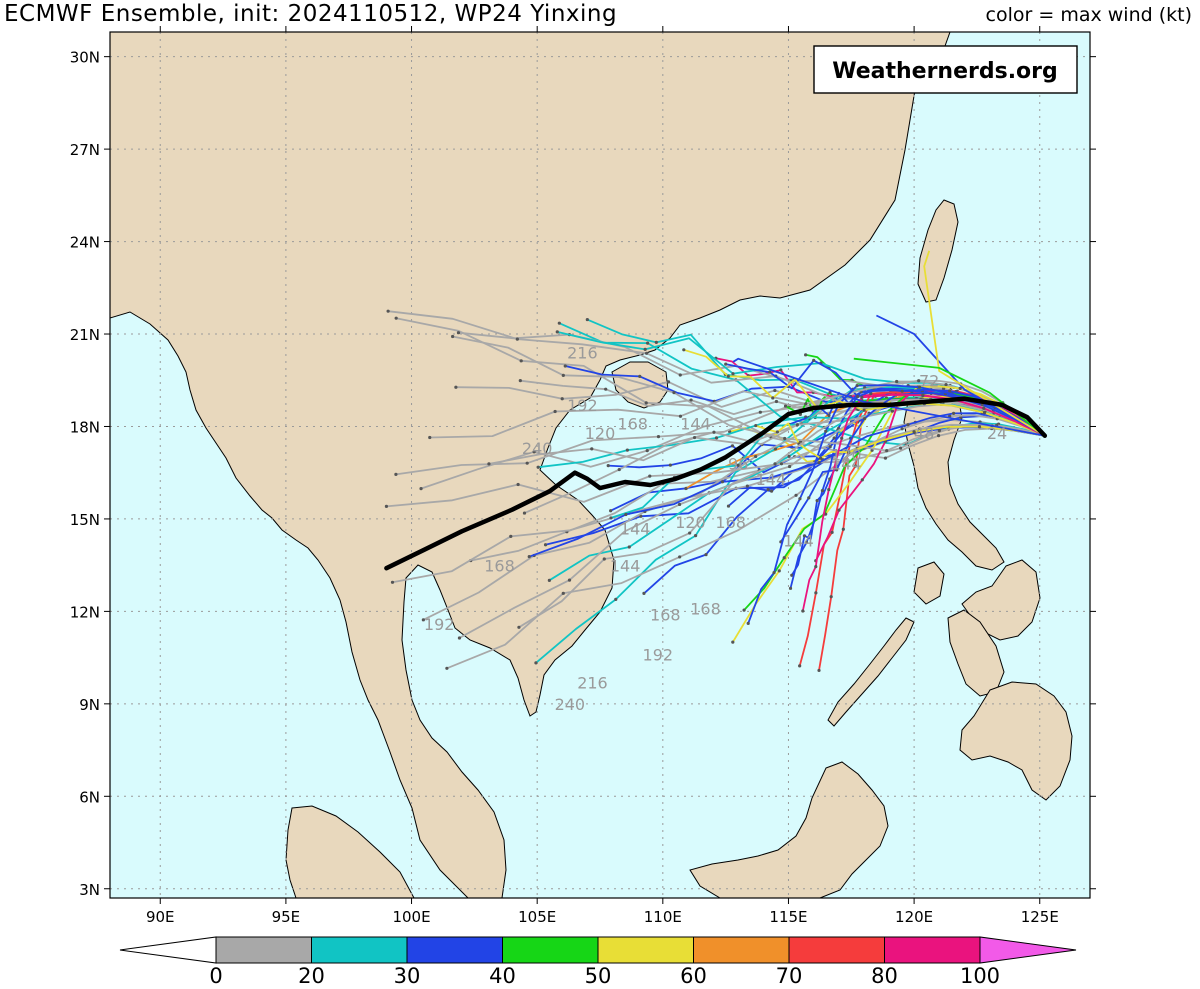 Image resolution: width=1200 pixels, height=989 pixels. What do you see at coordinates (85, 520) in the screenshot?
I see `lat-tick-label: 15N` at bounding box center [85, 520].